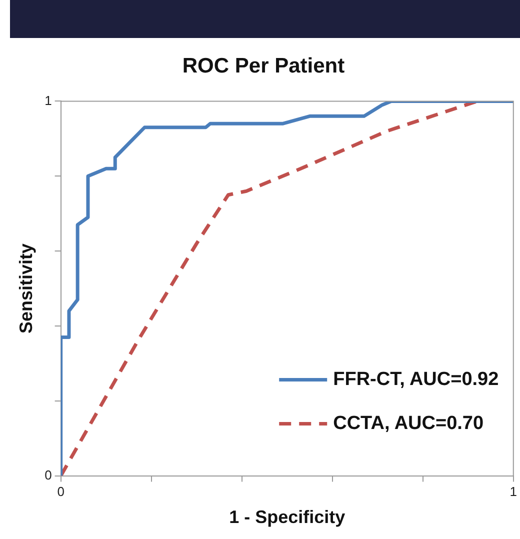 This screenshot has height=539, width=520. What do you see at coordinates (26, 288) in the screenshot?
I see `y-axis-title: Sensitivity` at bounding box center [26, 288].